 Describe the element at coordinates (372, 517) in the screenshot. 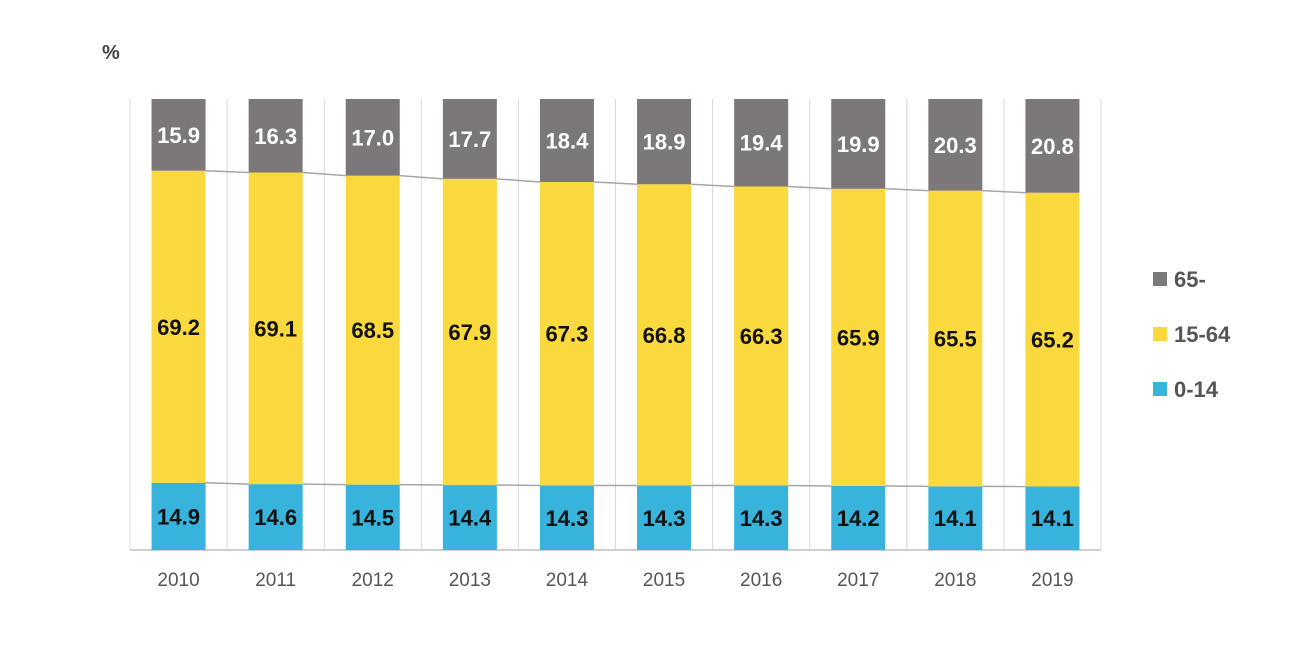

I see `data-label-0-14: 14.5` at that location.